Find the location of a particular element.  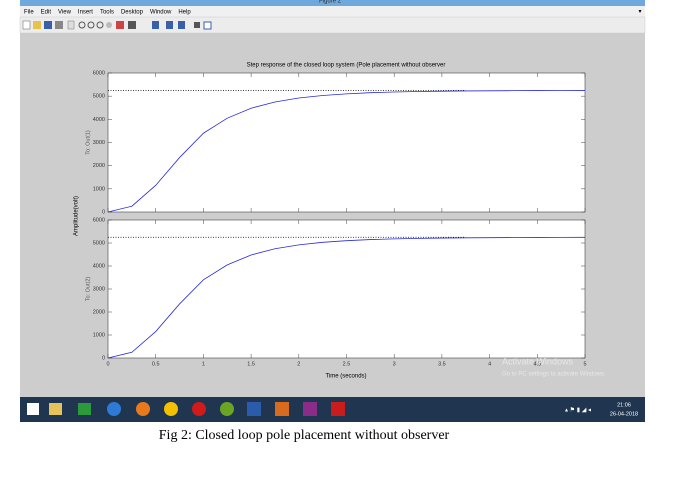

menu-item: Insert is located at coordinates (85, 13).